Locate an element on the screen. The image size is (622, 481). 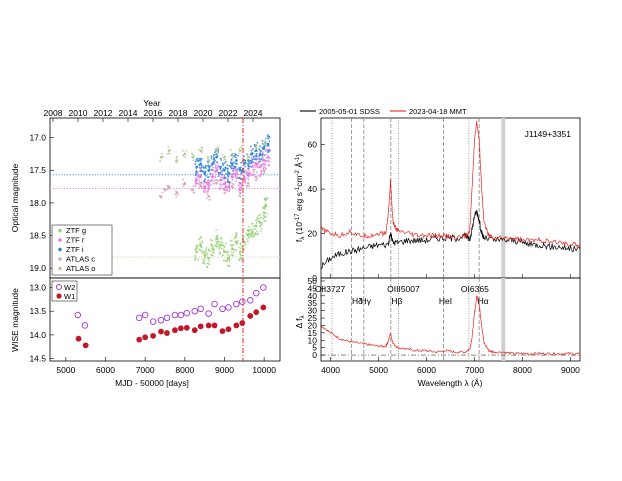
emission-line-label: OI6365 is located at coordinates (475, 289).